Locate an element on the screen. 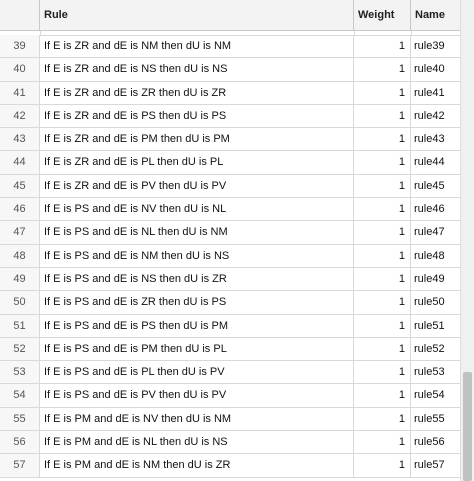 Image resolution: width=474 pixels, height=481 pixels. rule-cell: If E is PS and dE is PV then dU is PV is located at coordinates (197, 395).